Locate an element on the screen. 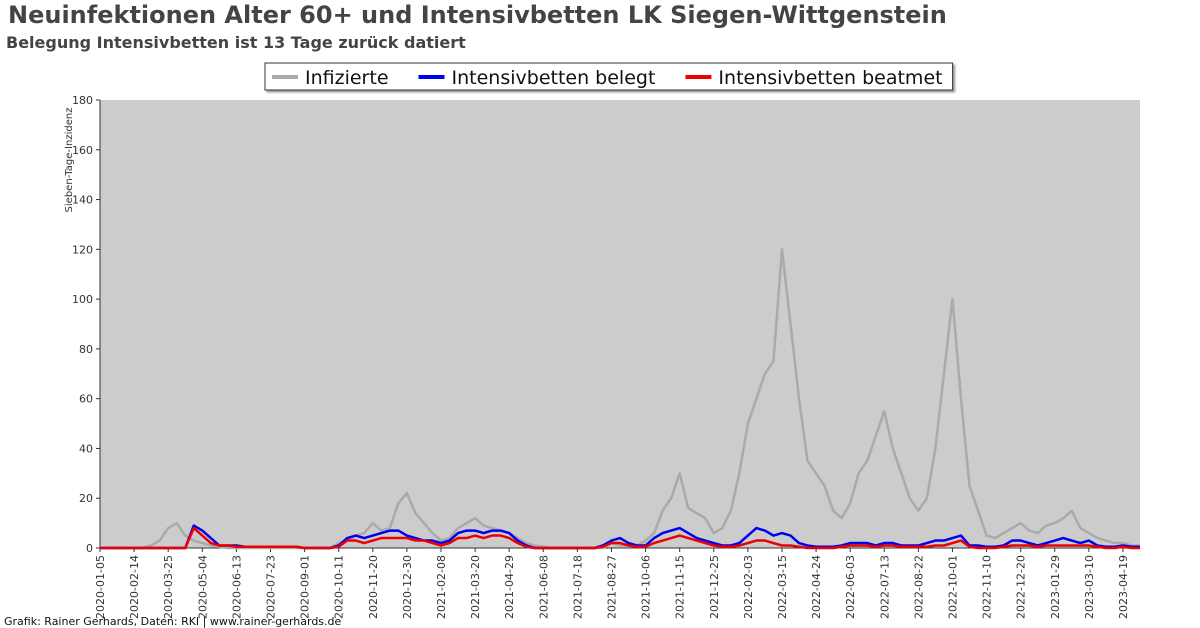 This screenshot has width=1200, height=628. x-tick-label: 2021-12-25 is located at coordinates (714, 587).